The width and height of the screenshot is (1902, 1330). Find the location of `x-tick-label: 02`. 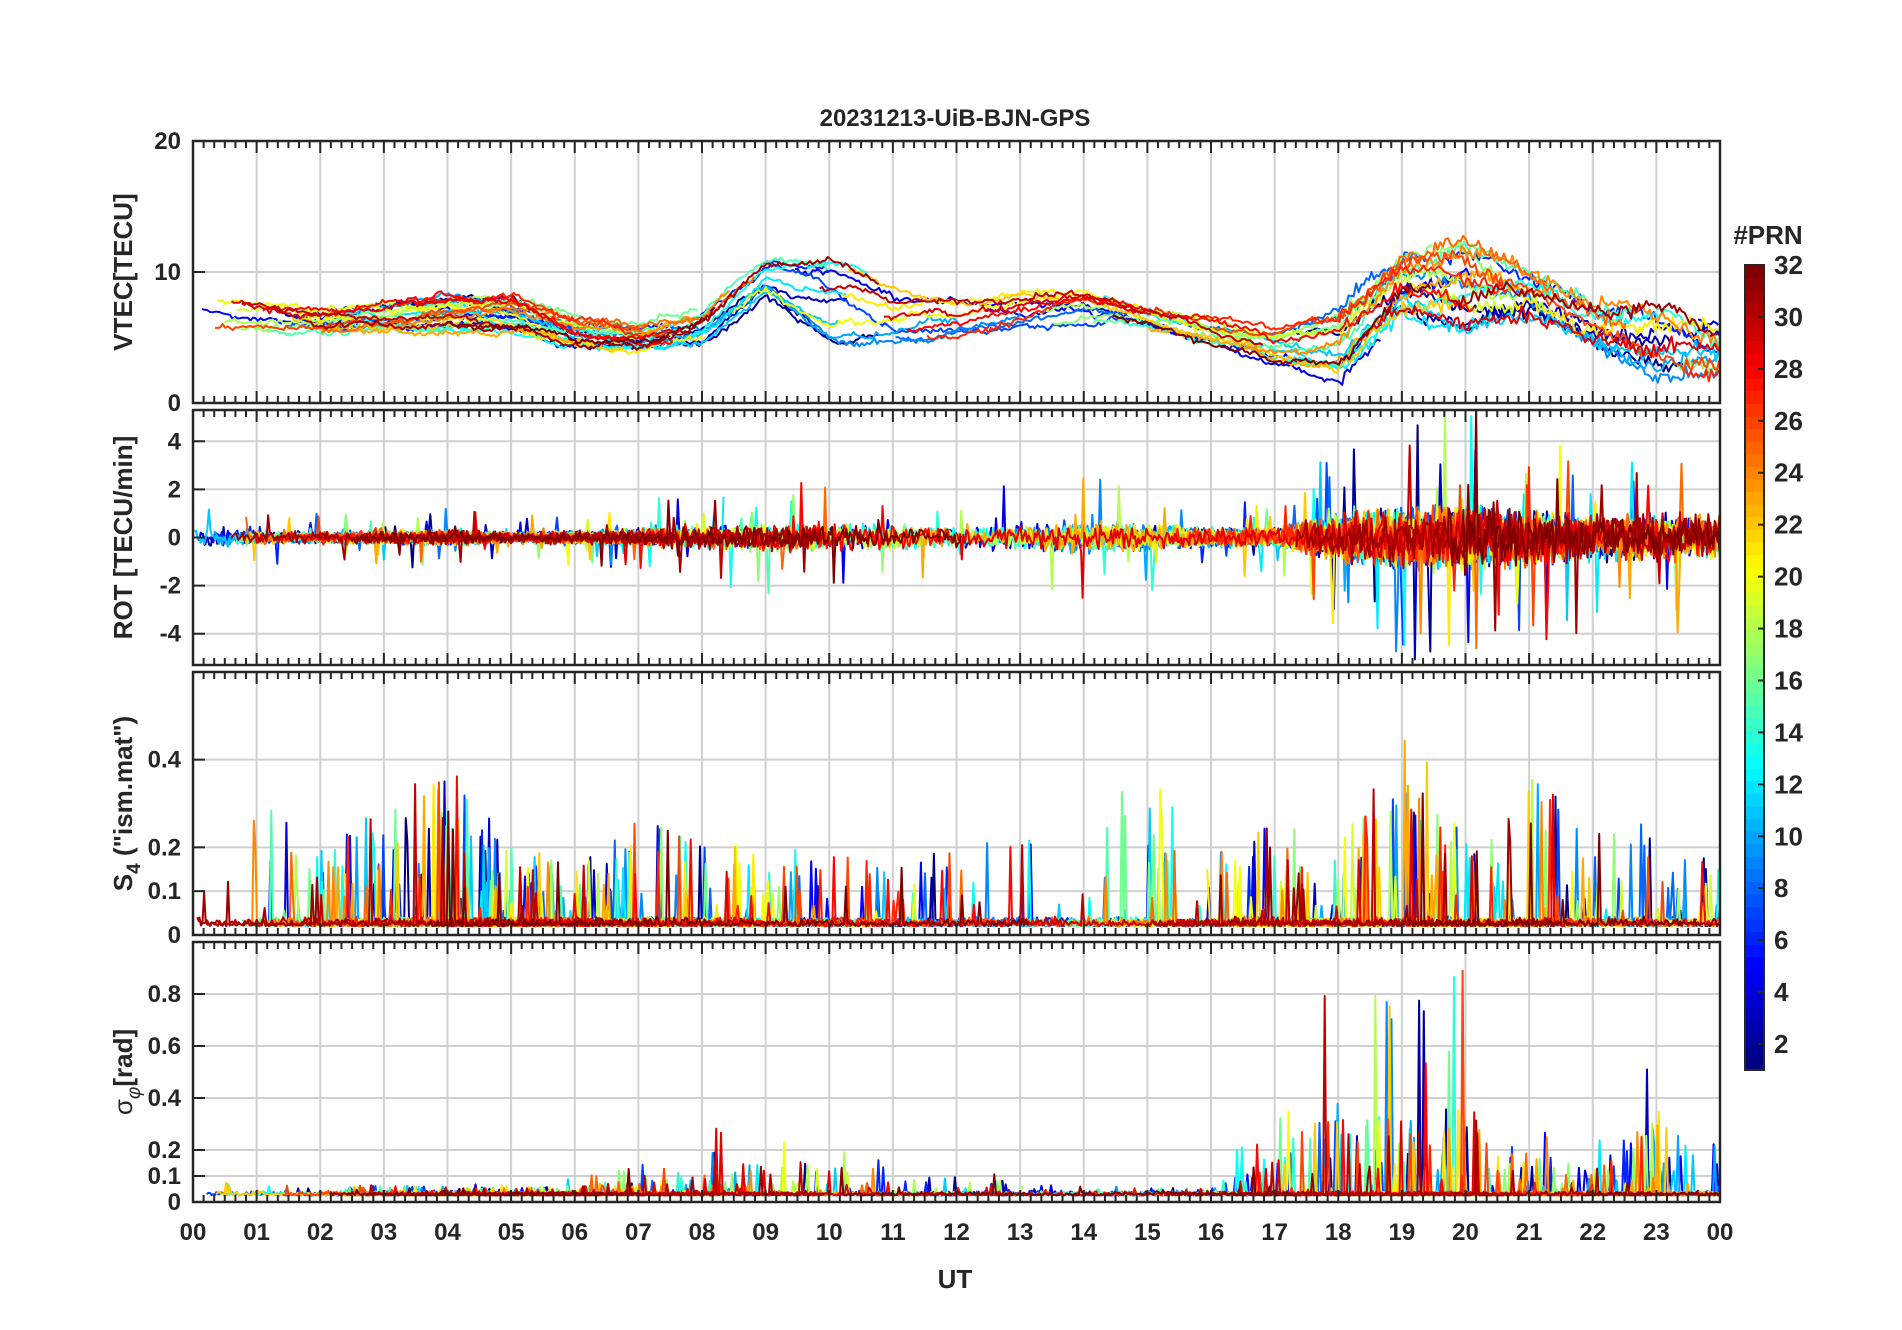

x-tick-label: 02 is located at coordinates (320, 1232).